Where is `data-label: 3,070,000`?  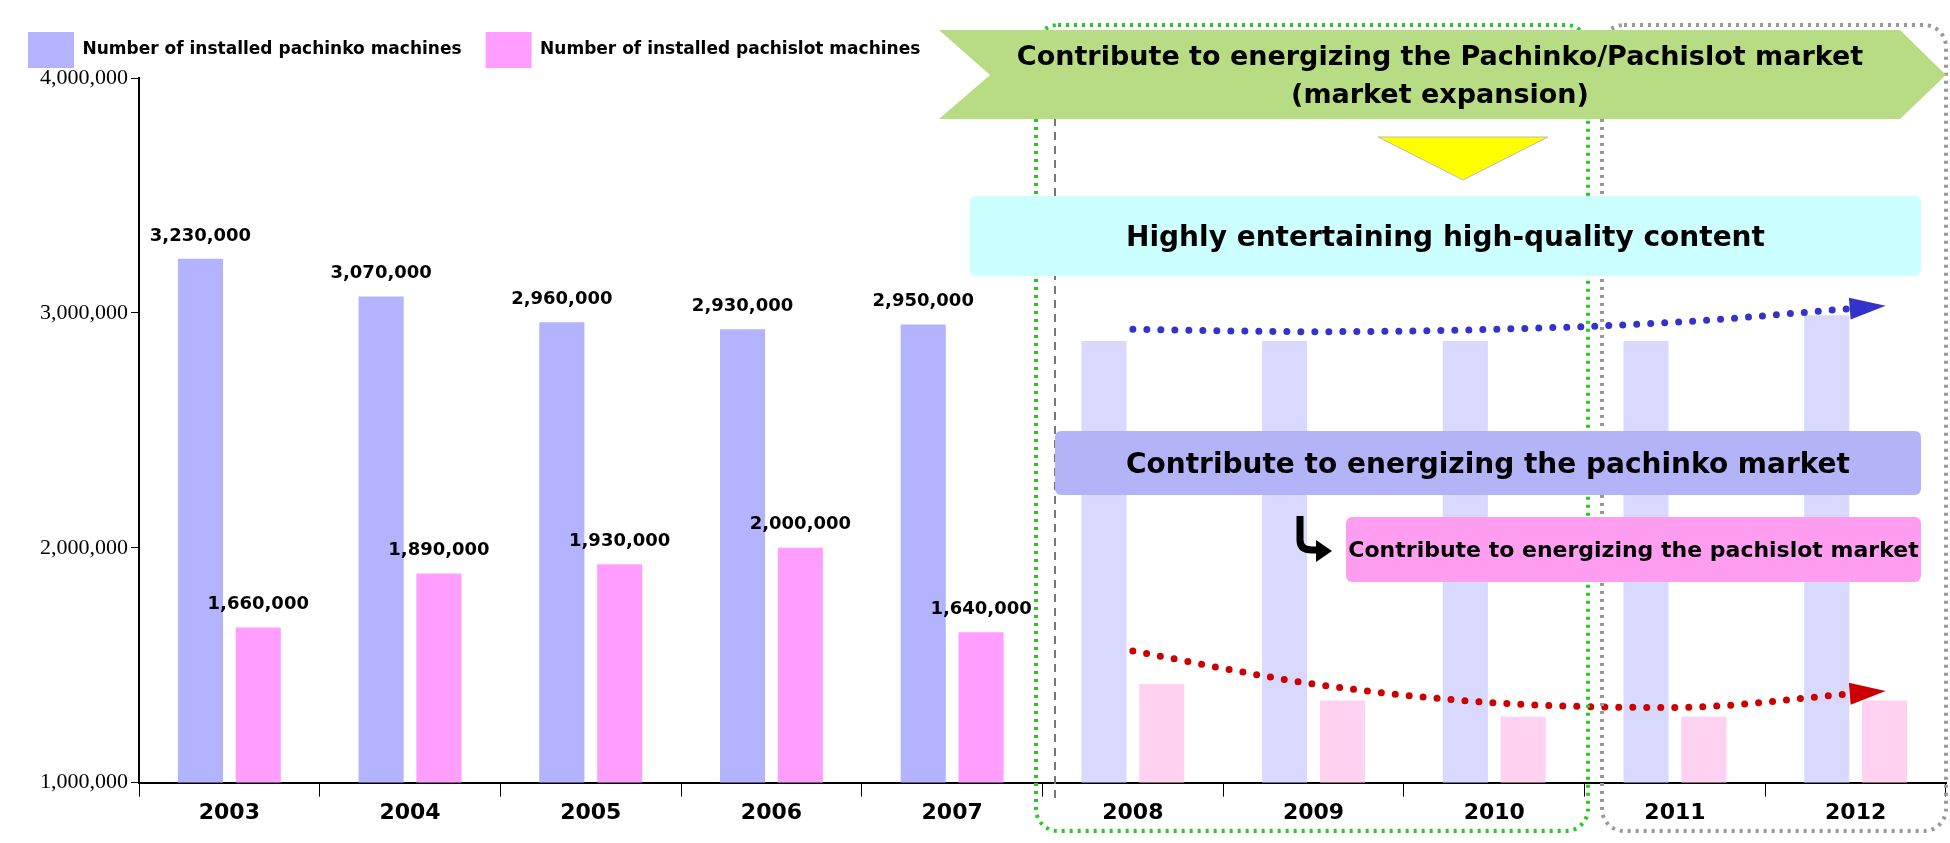 data-label: 3,070,000 is located at coordinates (381, 272).